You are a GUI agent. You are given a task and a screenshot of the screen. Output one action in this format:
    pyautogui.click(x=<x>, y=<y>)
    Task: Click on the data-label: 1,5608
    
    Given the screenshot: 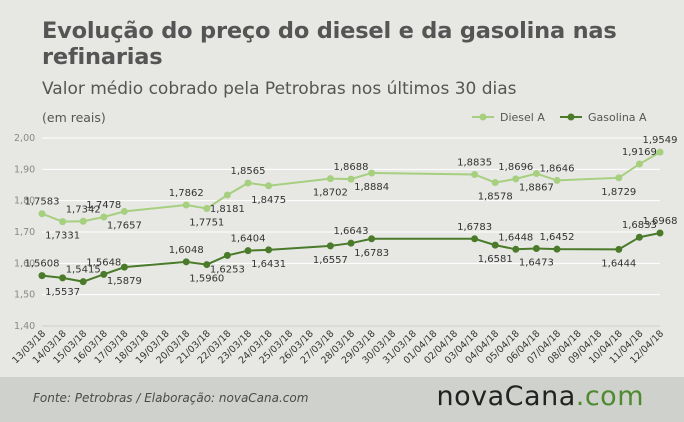 What is the action you would take?
    pyautogui.click(x=42, y=264)
    